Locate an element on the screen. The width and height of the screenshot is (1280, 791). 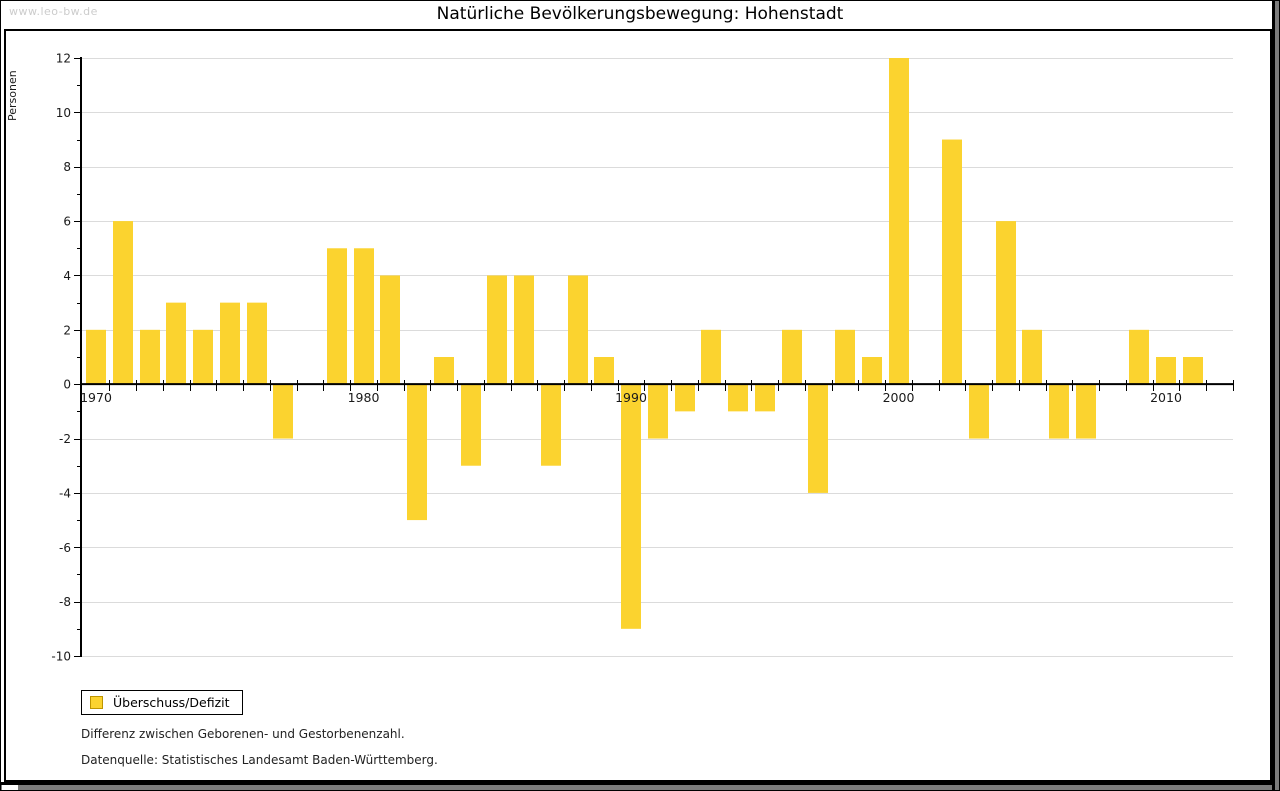
bar-1997 is located at coordinates (818, 438).